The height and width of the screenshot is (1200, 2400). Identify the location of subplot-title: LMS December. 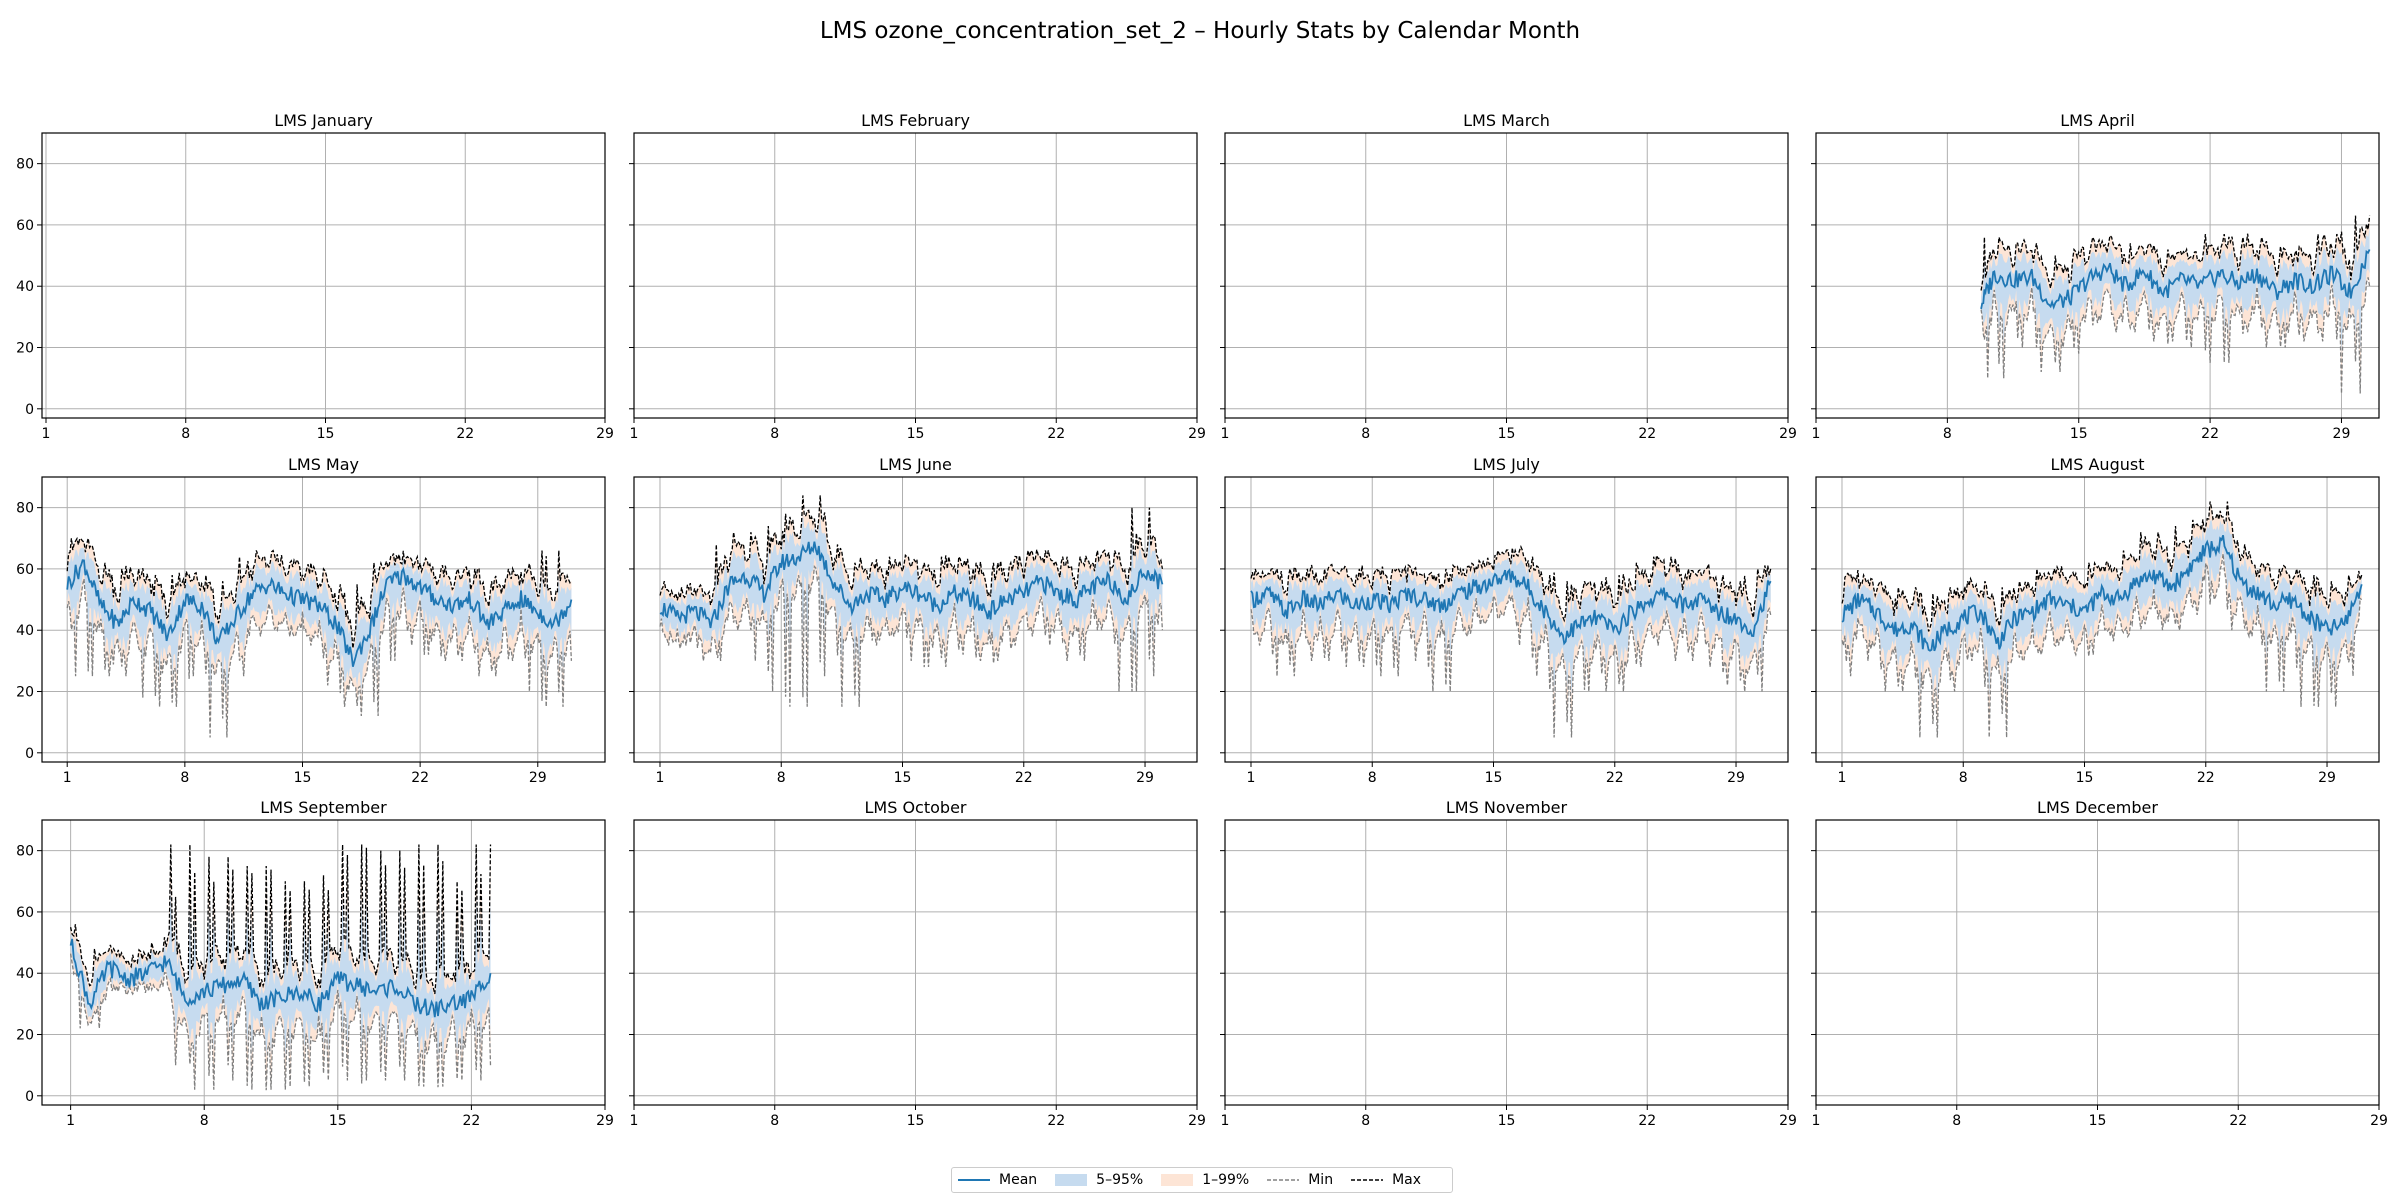
(2097, 807).